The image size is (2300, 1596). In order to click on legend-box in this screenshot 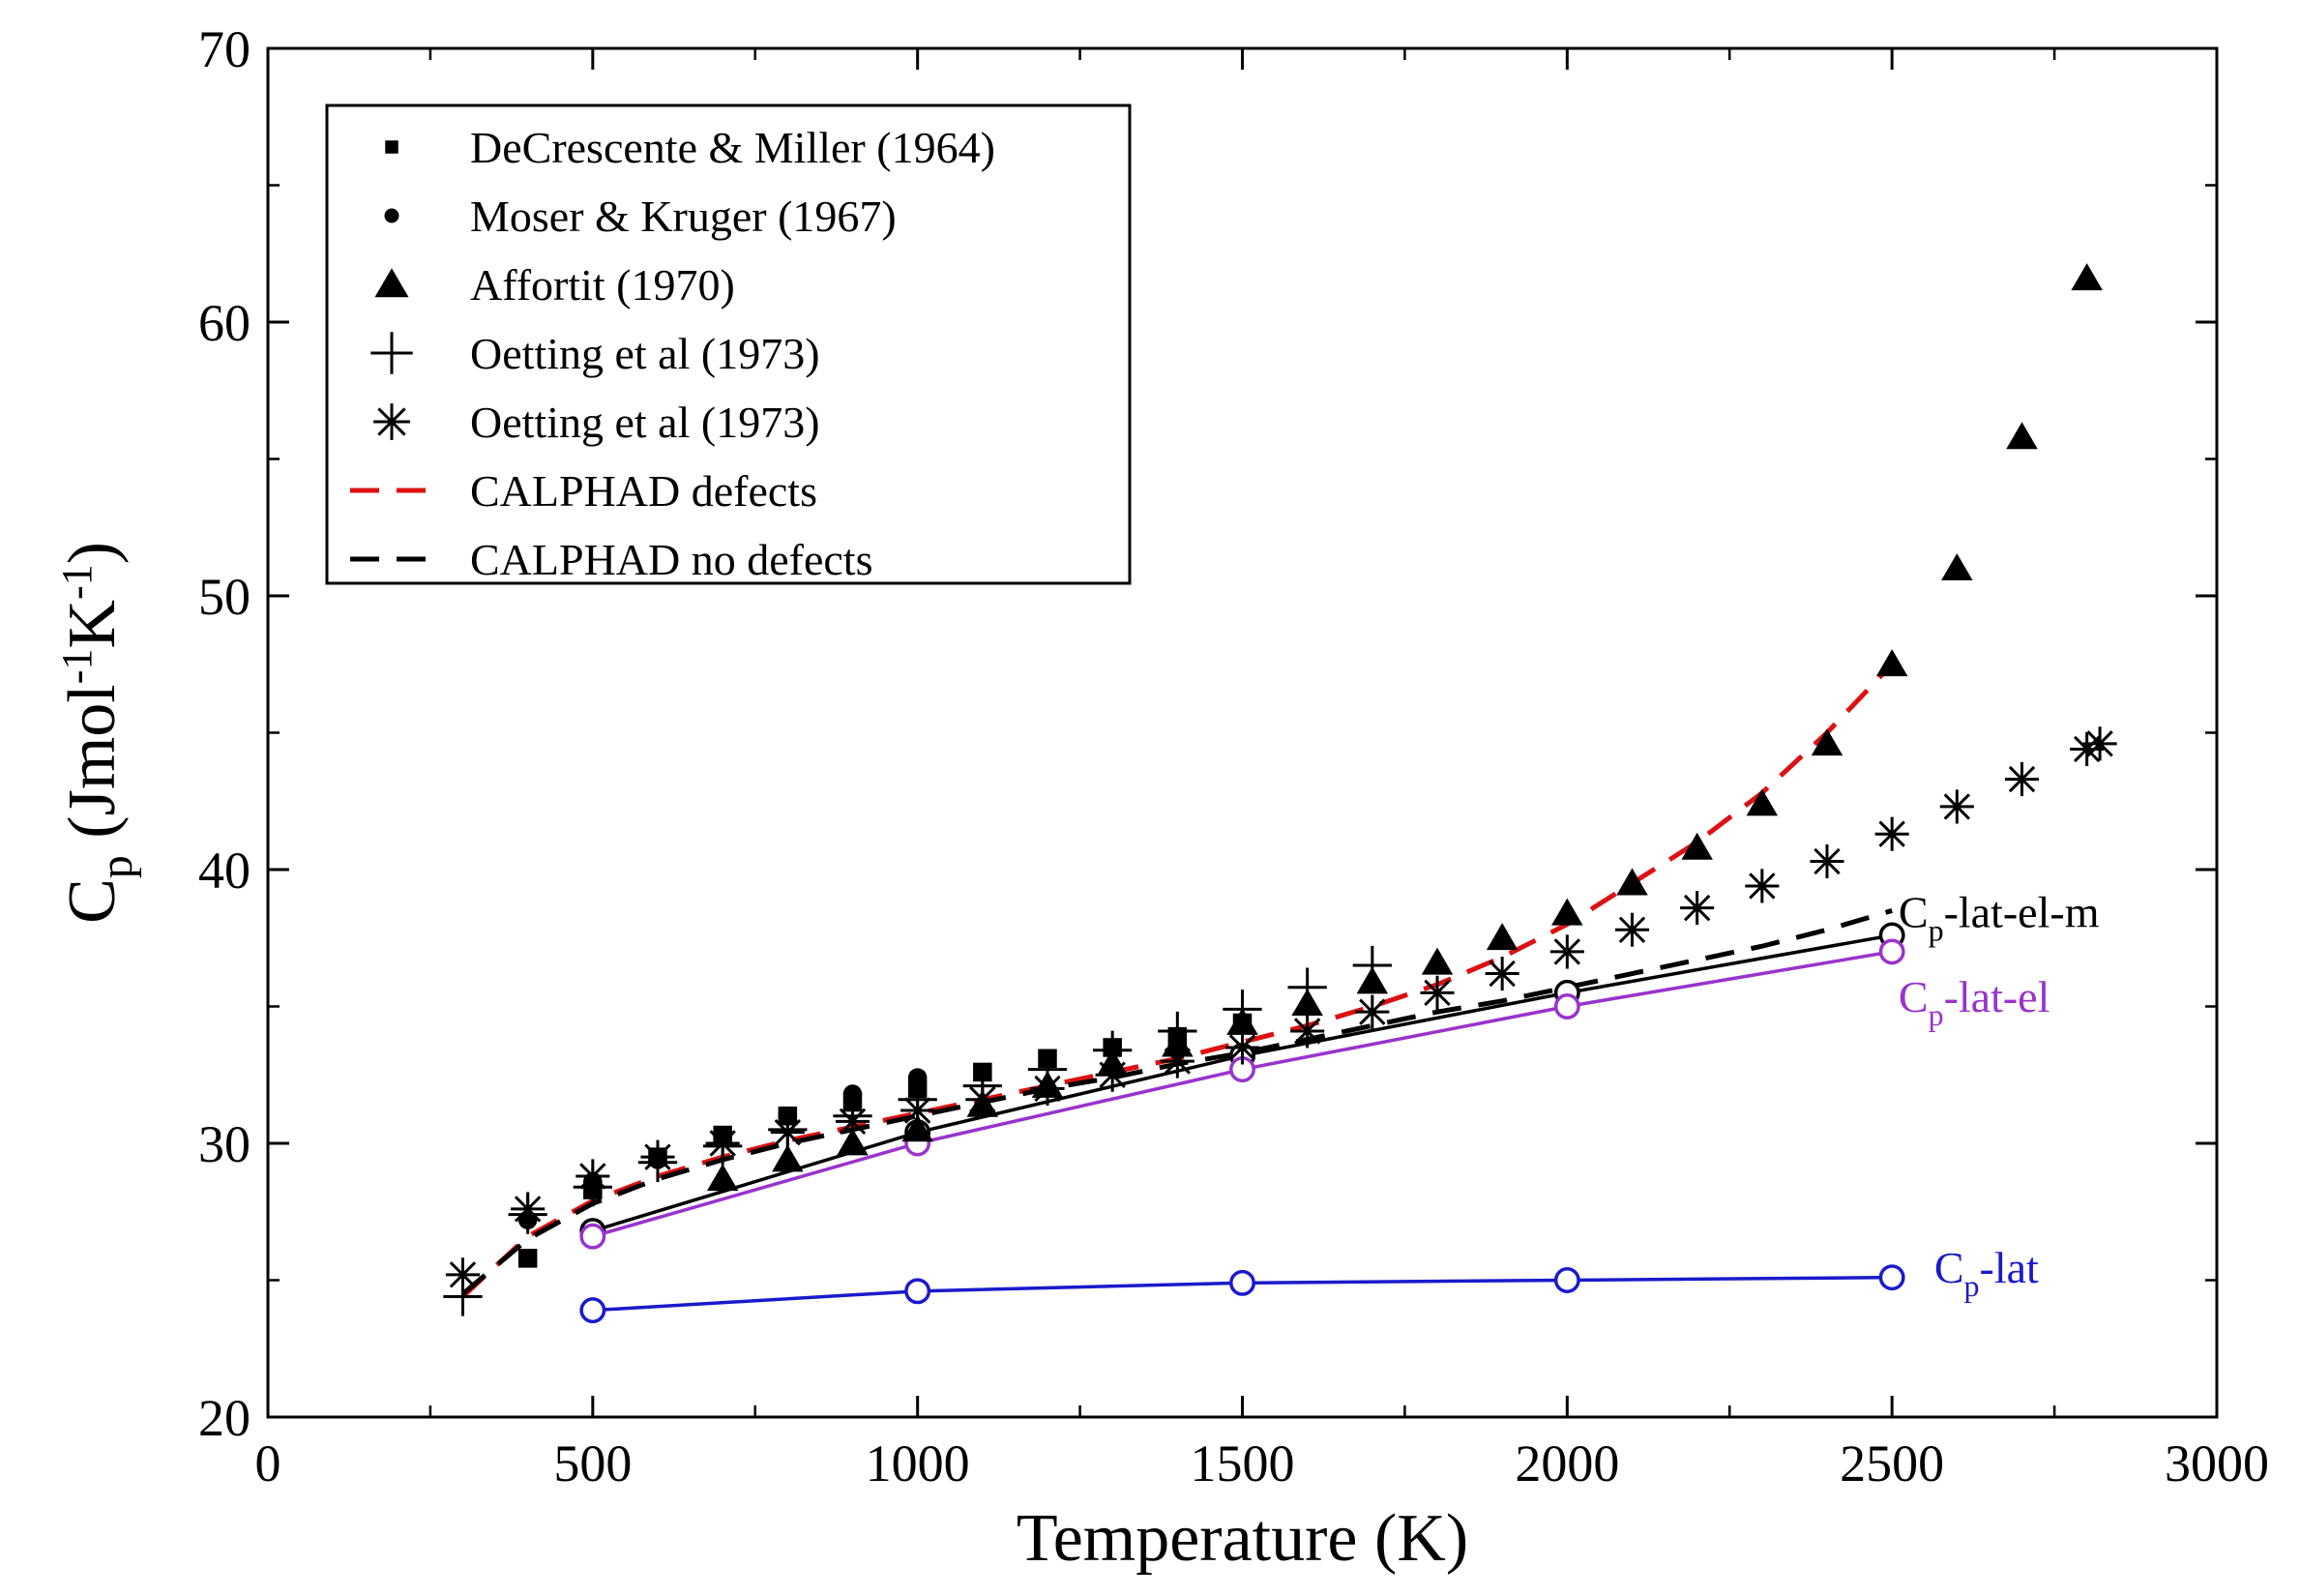, I will do `click(728, 344)`.